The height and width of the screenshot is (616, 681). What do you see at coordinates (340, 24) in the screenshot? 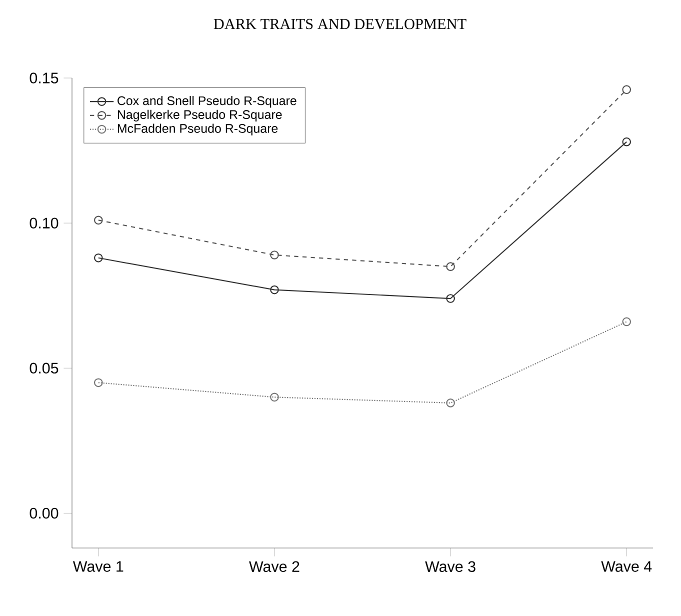
I see `chart-title: DARK TRAITS AND DEVELOPMENT` at bounding box center [340, 24].